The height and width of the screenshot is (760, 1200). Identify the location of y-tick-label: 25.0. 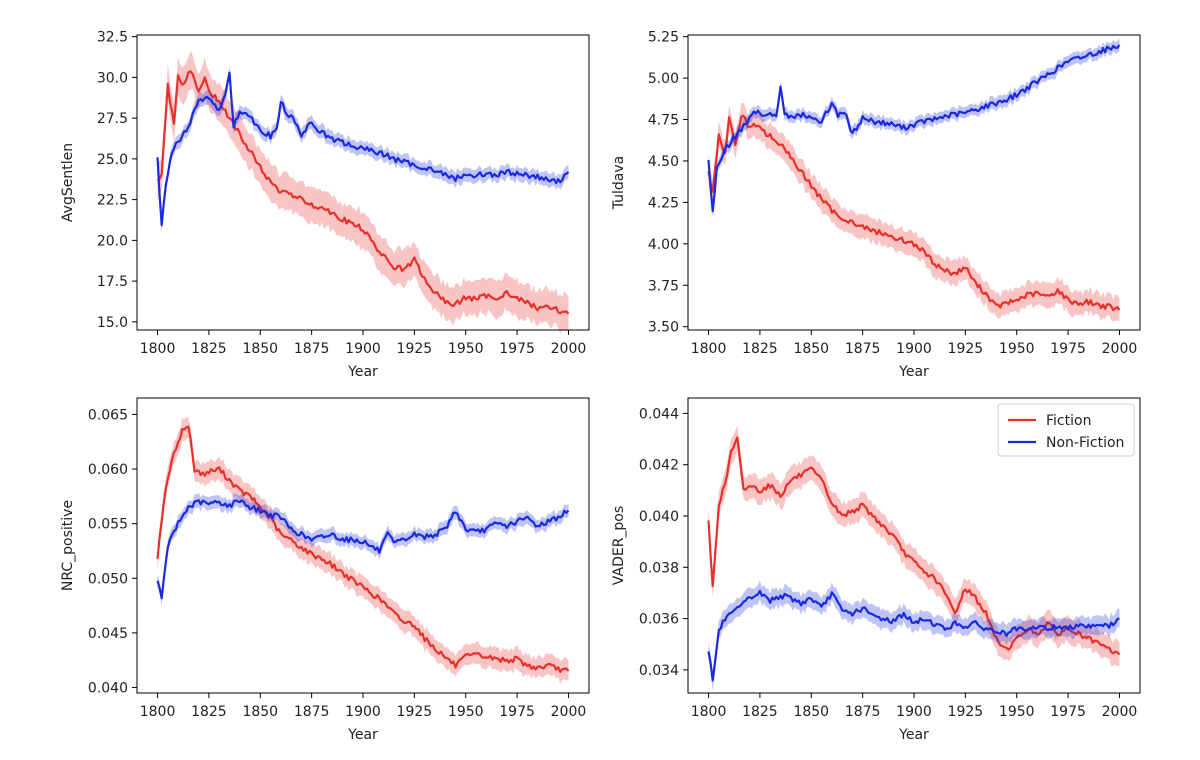
(112, 160).